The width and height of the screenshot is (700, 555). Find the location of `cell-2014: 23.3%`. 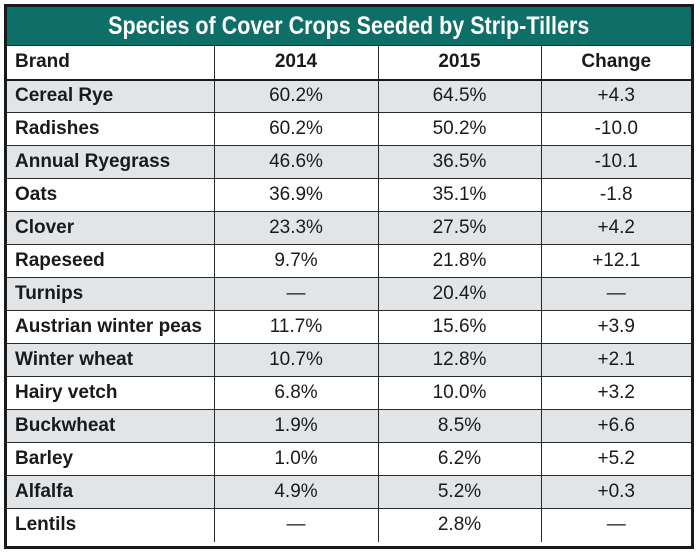

cell-2014: 23.3% is located at coordinates (296, 228).